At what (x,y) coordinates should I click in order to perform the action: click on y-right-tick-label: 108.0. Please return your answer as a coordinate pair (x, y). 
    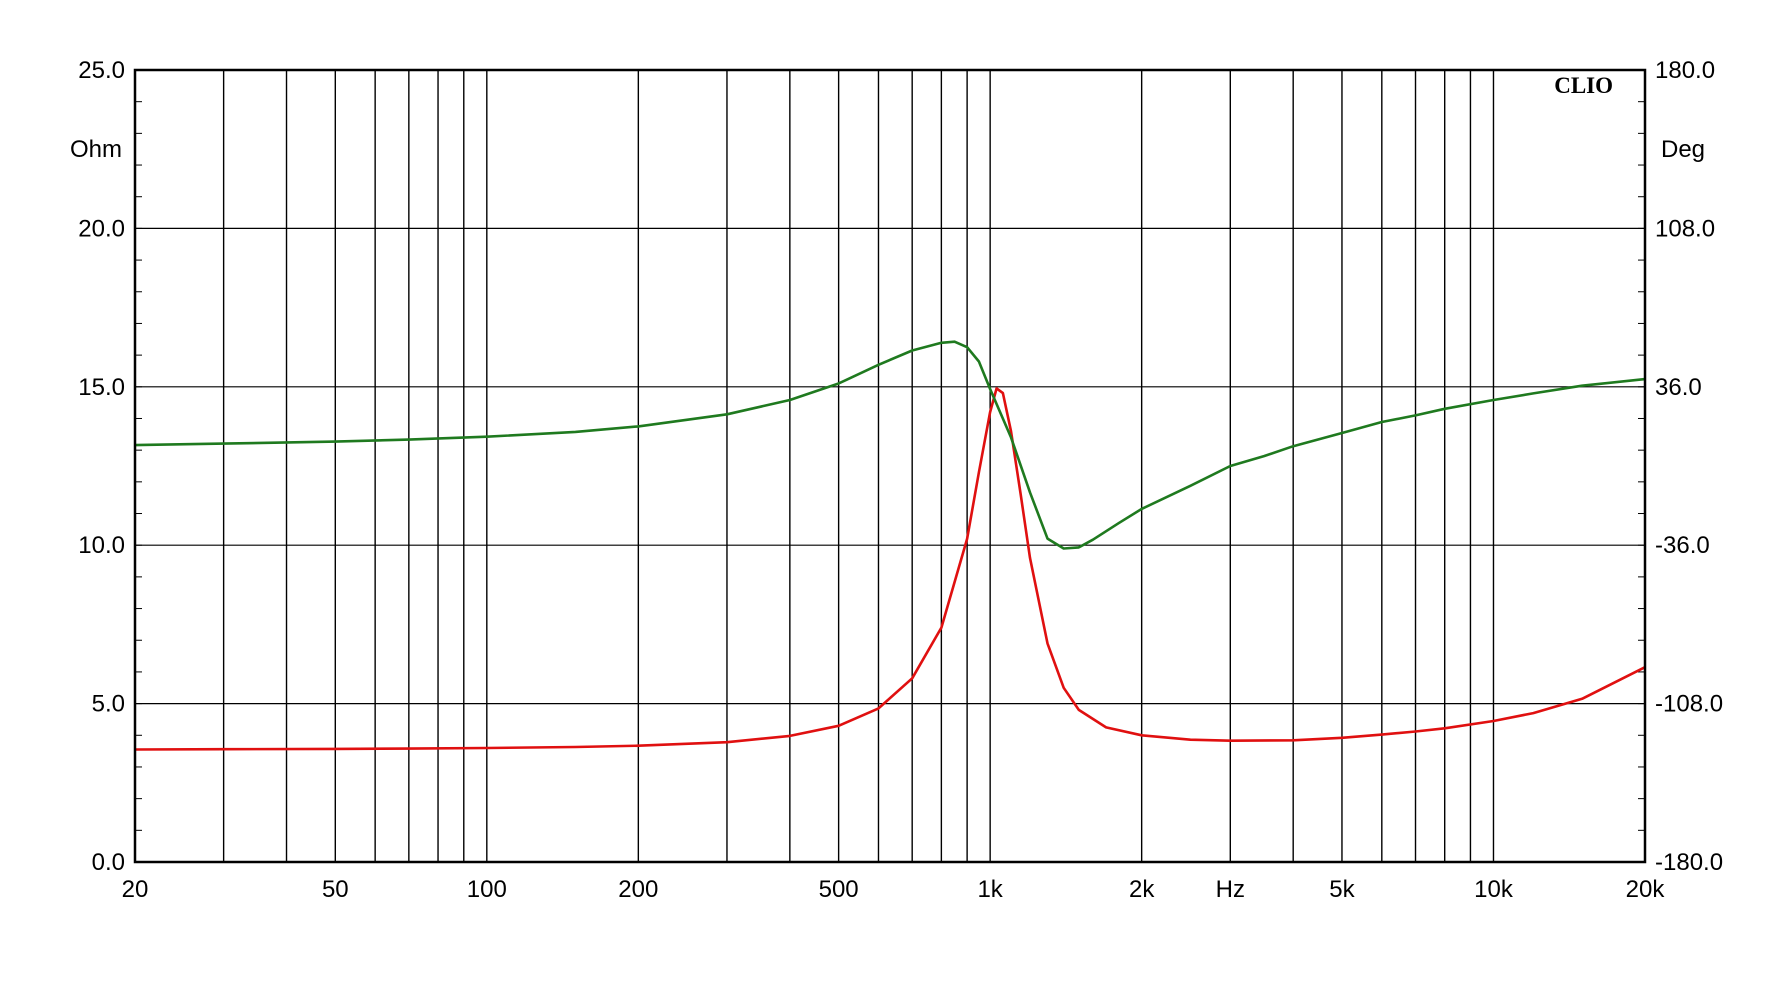
    Looking at the image, I should click on (1685, 228).